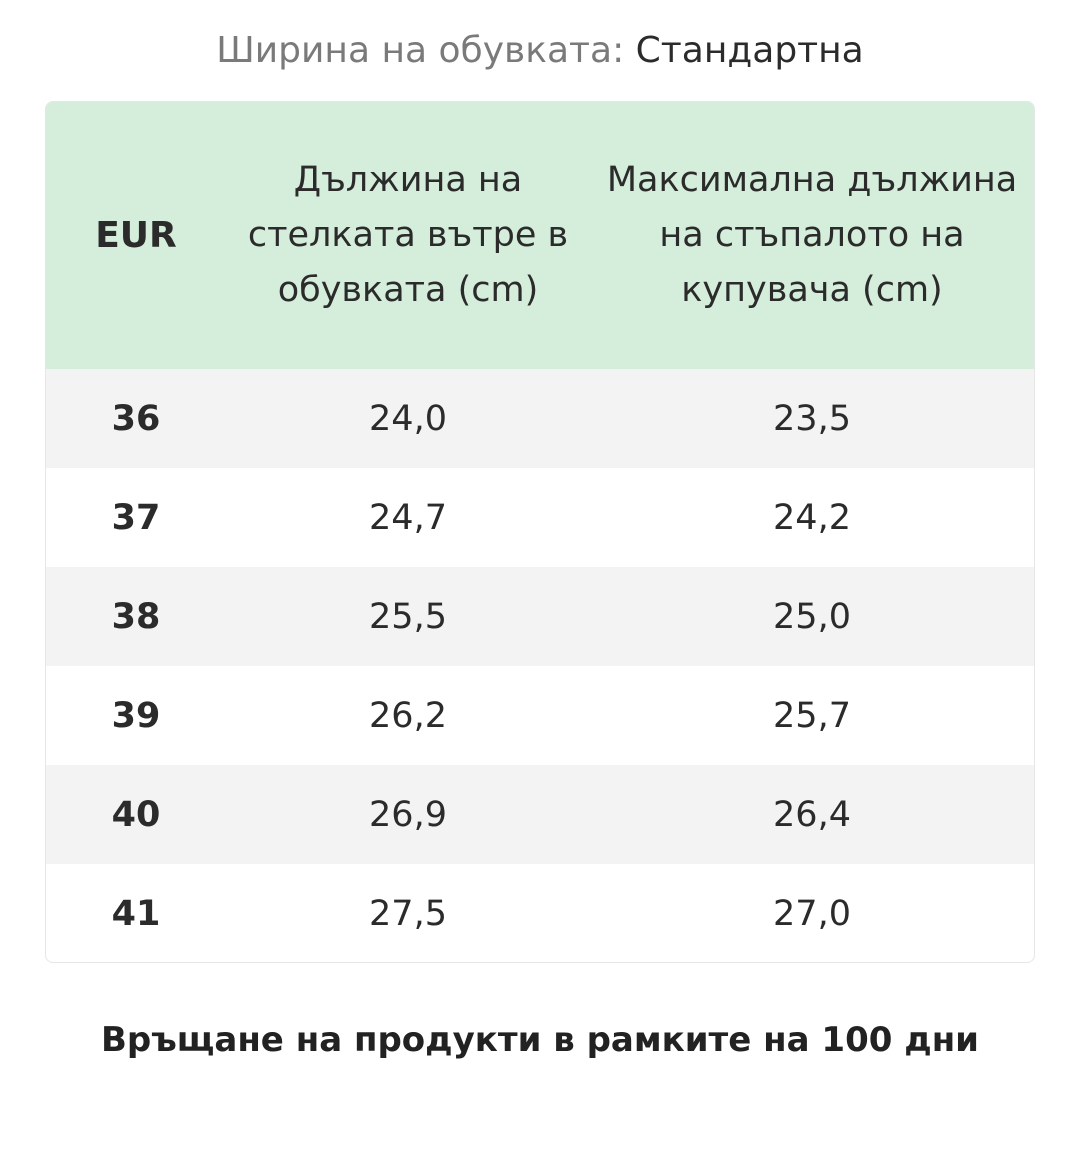  What do you see at coordinates (812, 517) in the screenshot?
I see `max-foot-length: 24,2` at bounding box center [812, 517].